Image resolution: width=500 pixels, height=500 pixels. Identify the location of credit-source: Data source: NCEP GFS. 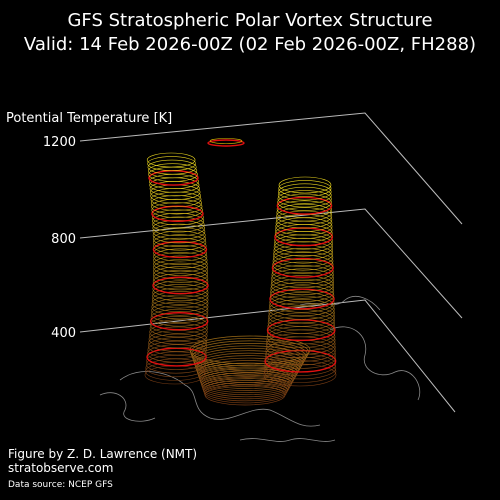
(60, 485).